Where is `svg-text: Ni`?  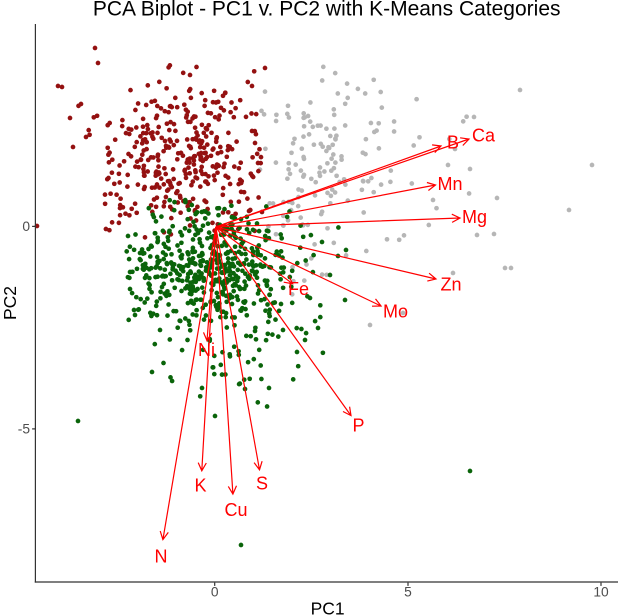
svg-text: Ni is located at coordinates (206, 350).